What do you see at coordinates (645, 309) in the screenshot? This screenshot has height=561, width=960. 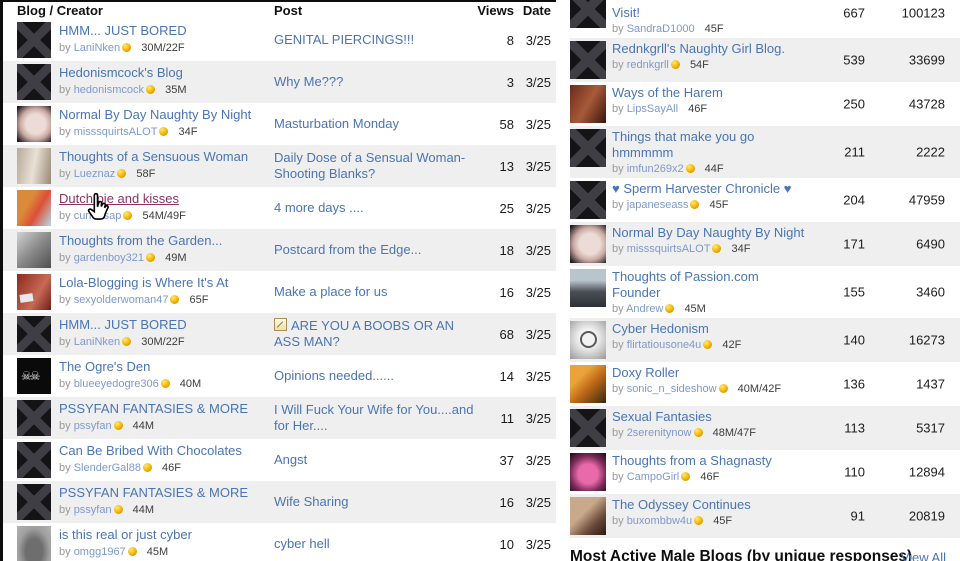 I see `username-link: Andrew` at bounding box center [645, 309].